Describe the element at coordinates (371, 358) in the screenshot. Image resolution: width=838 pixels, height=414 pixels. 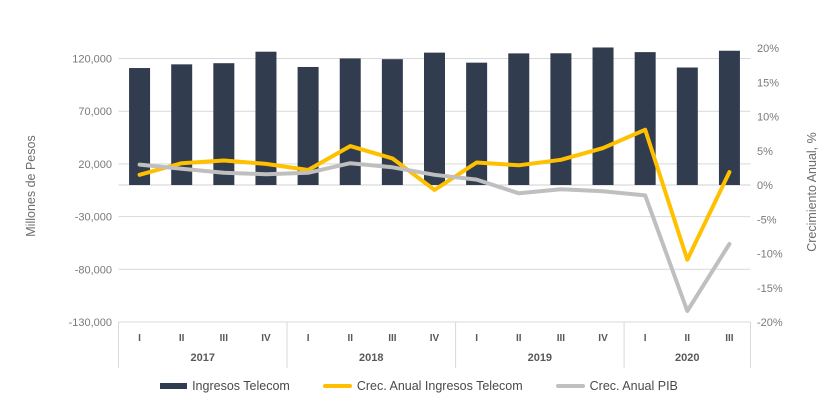
I see `year-label: 2018` at that location.